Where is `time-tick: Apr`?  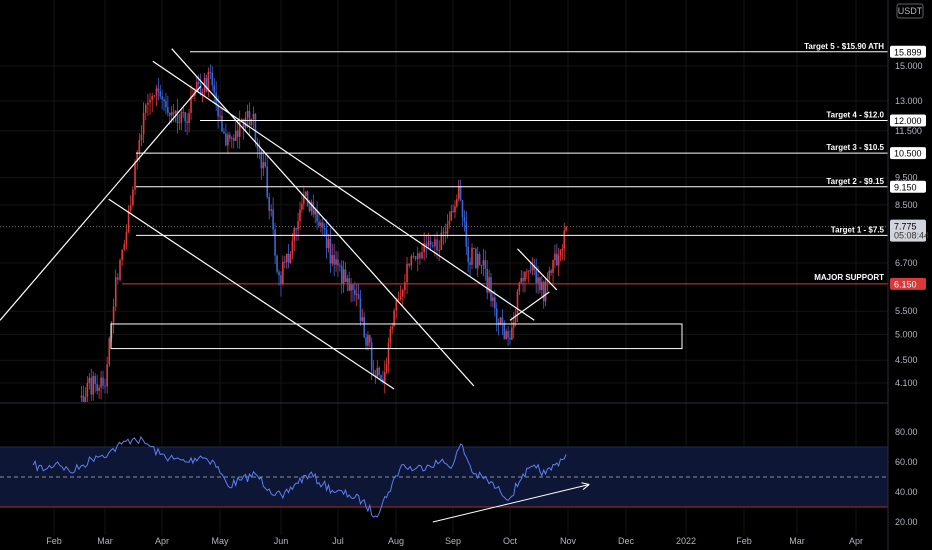
time-tick: Apr is located at coordinates (856, 541).